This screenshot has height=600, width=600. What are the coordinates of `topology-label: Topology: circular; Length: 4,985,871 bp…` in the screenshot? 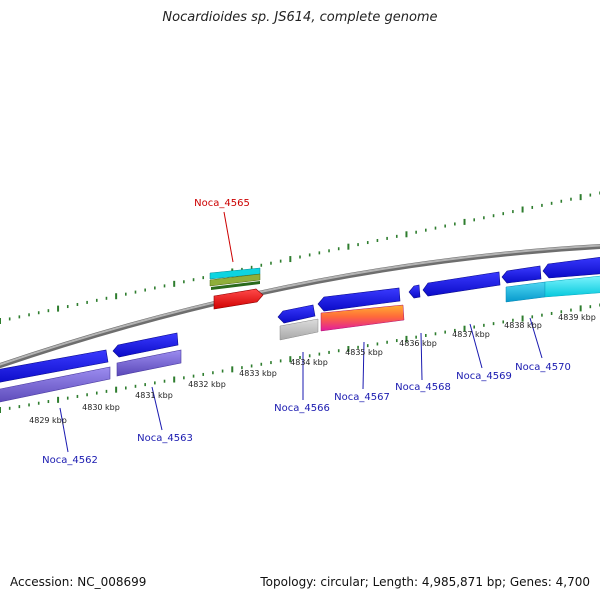 It's located at (425, 582).